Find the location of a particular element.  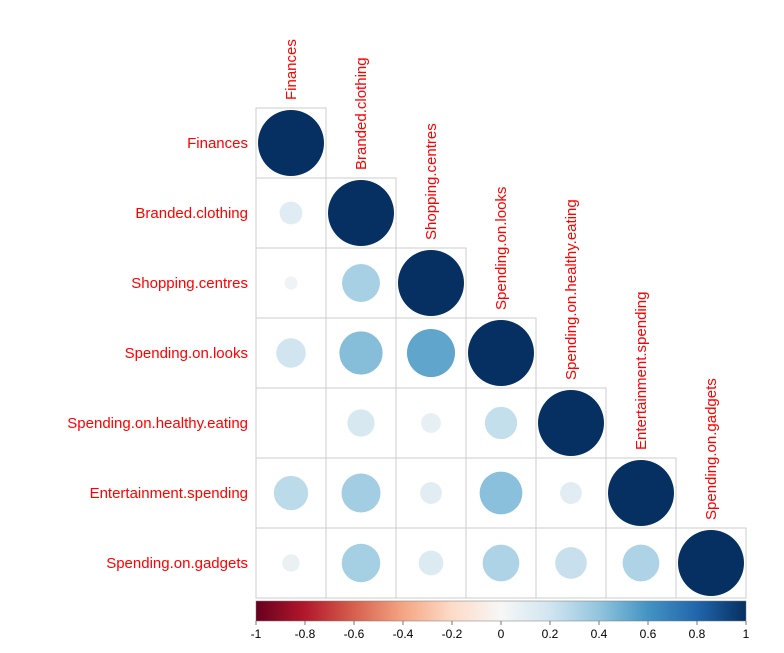

colorbar-tick-label: 0.6 is located at coordinates (648, 634).